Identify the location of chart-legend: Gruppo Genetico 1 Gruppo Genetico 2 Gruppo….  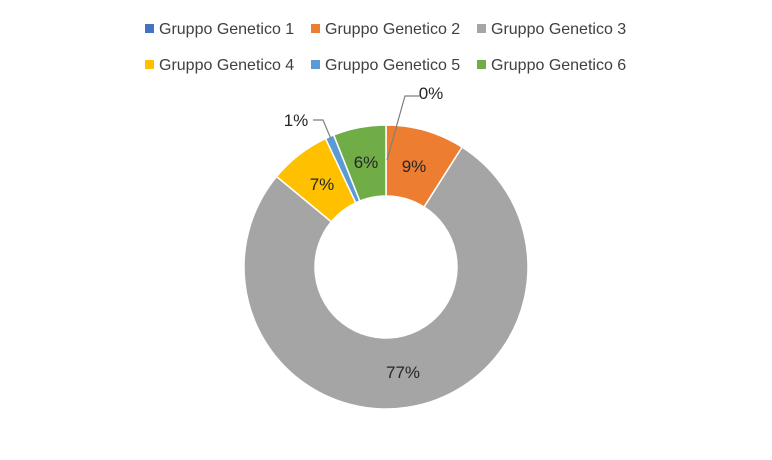
(385, 47).